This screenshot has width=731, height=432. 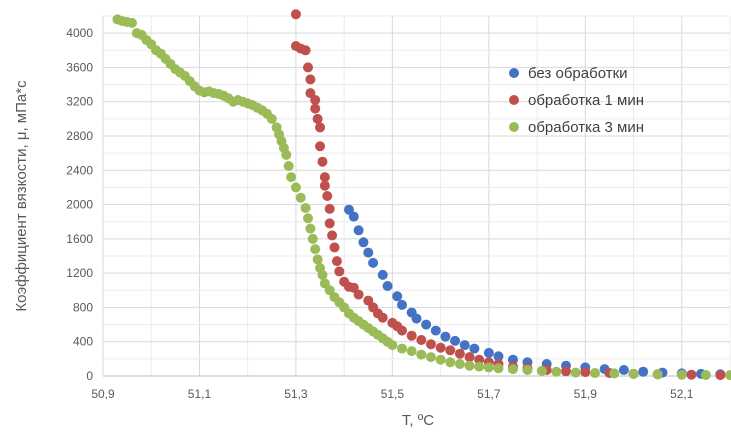 What do you see at coordinates (79, 273) in the screenshot?
I see `y-tick-label: 1200` at bounding box center [79, 273].